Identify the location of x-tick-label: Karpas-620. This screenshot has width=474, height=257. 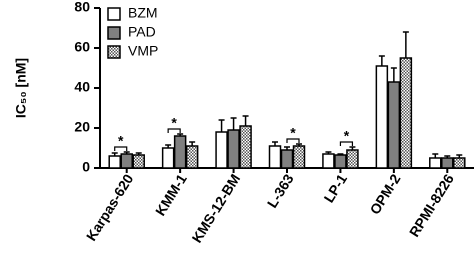
(110, 207).